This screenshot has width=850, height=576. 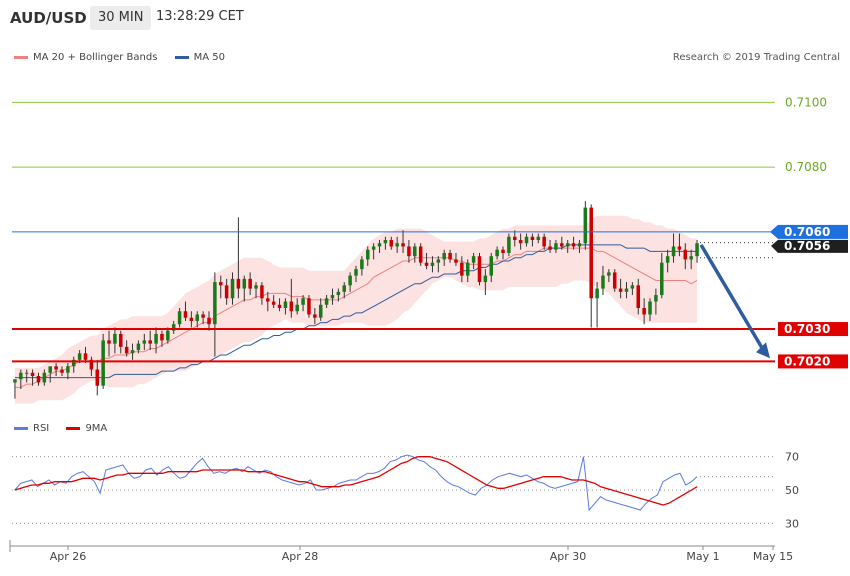 I want to click on price-tick-label: 0.7100, so click(x=806, y=102).